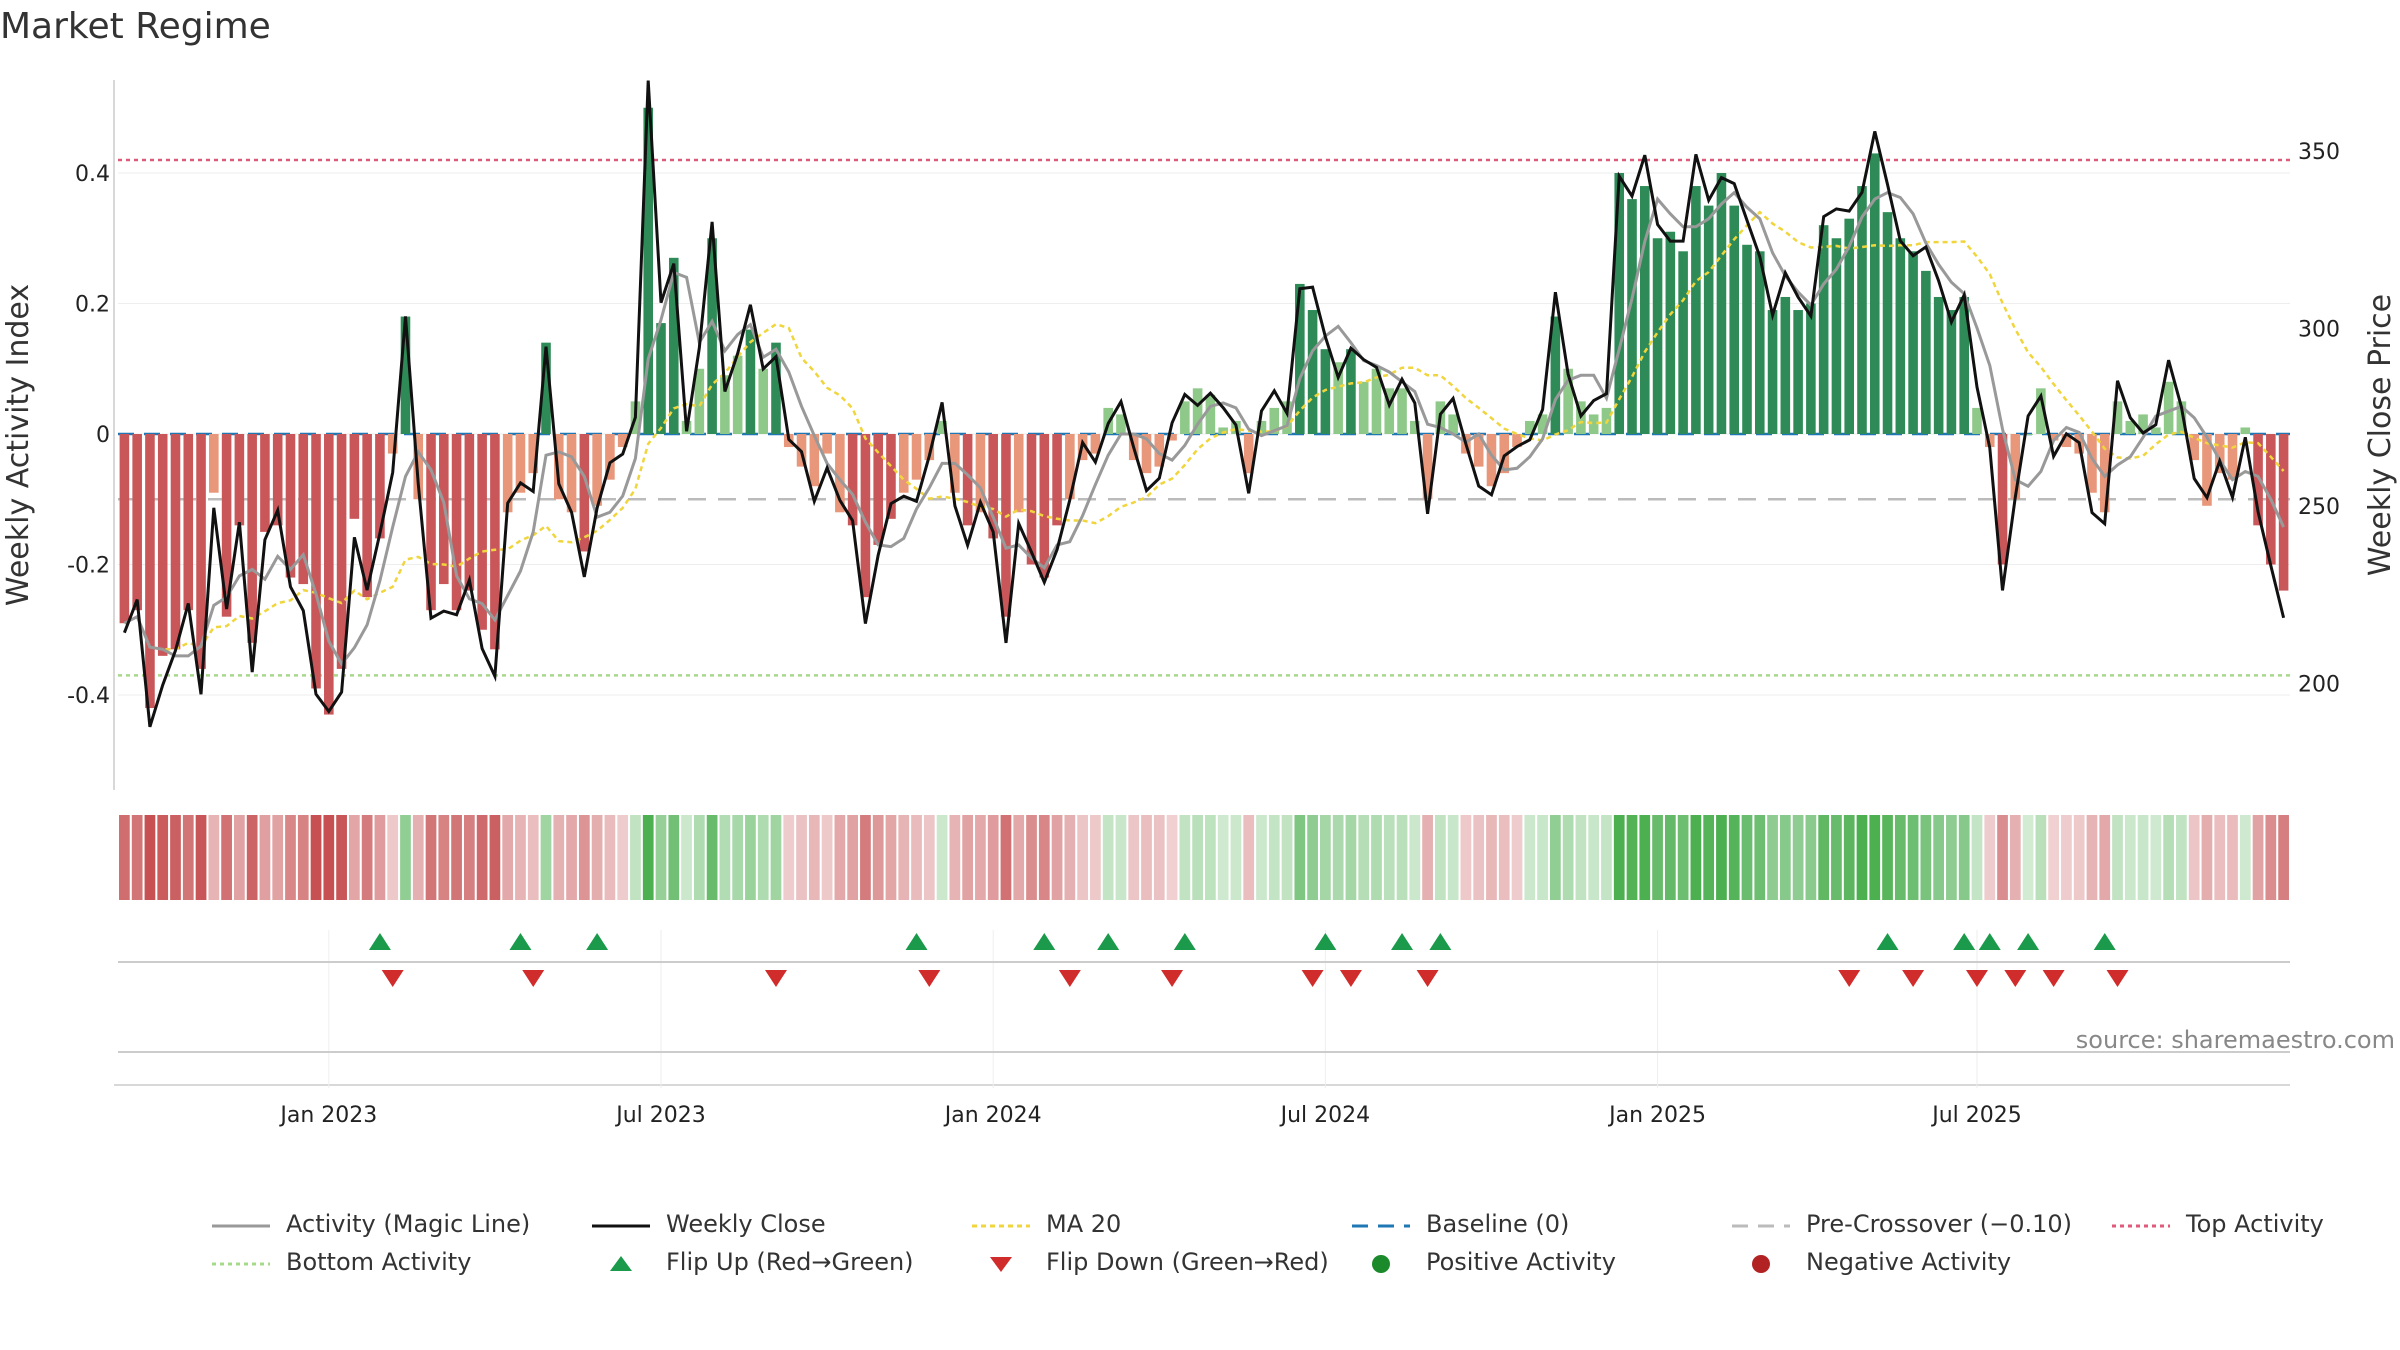 The image size is (2400, 1350). What do you see at coordinates (379, 1262) in the screenshot?
I see `legend-label: Bottom Activity` at bounding box center [379, 1262].